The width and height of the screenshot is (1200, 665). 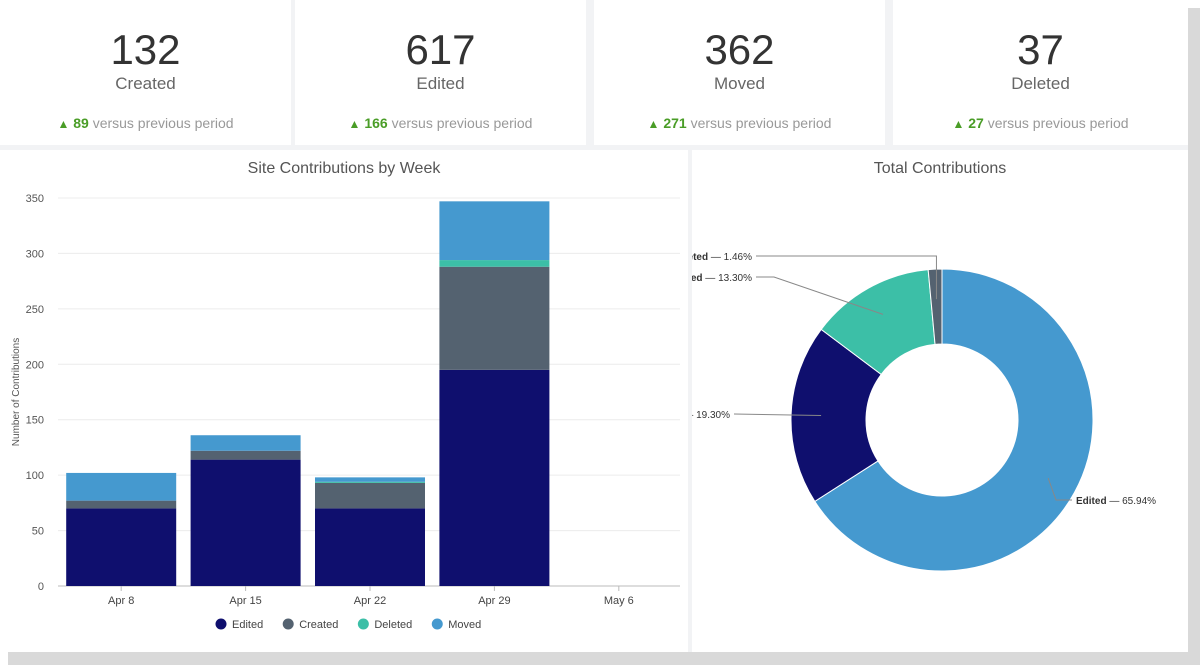 What do you see at coordinates (35, 421) in the screenshot?
I see `y-tick-label: 150` at bounding box center [35, 421].